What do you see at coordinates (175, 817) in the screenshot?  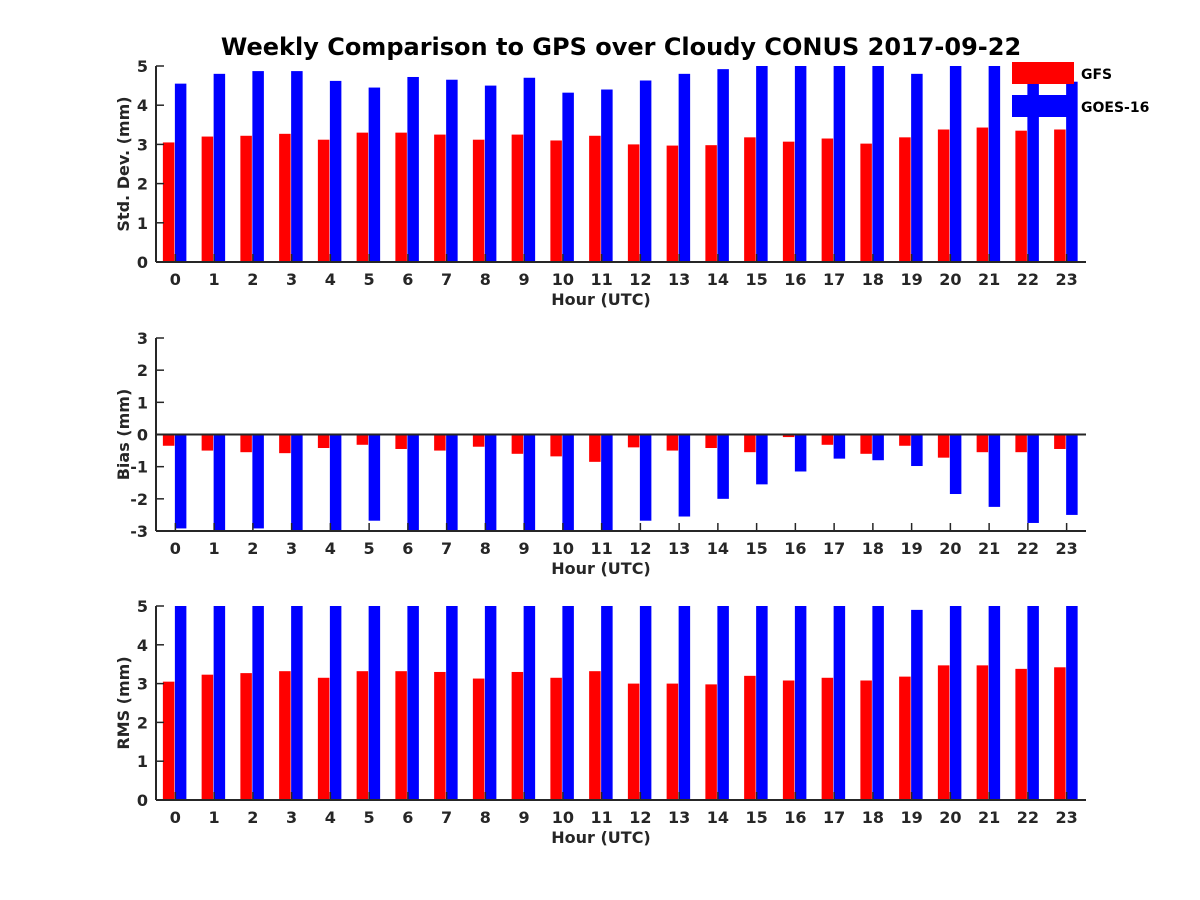 I see `x-tick-label: 0` at bounding box center [175, 817].